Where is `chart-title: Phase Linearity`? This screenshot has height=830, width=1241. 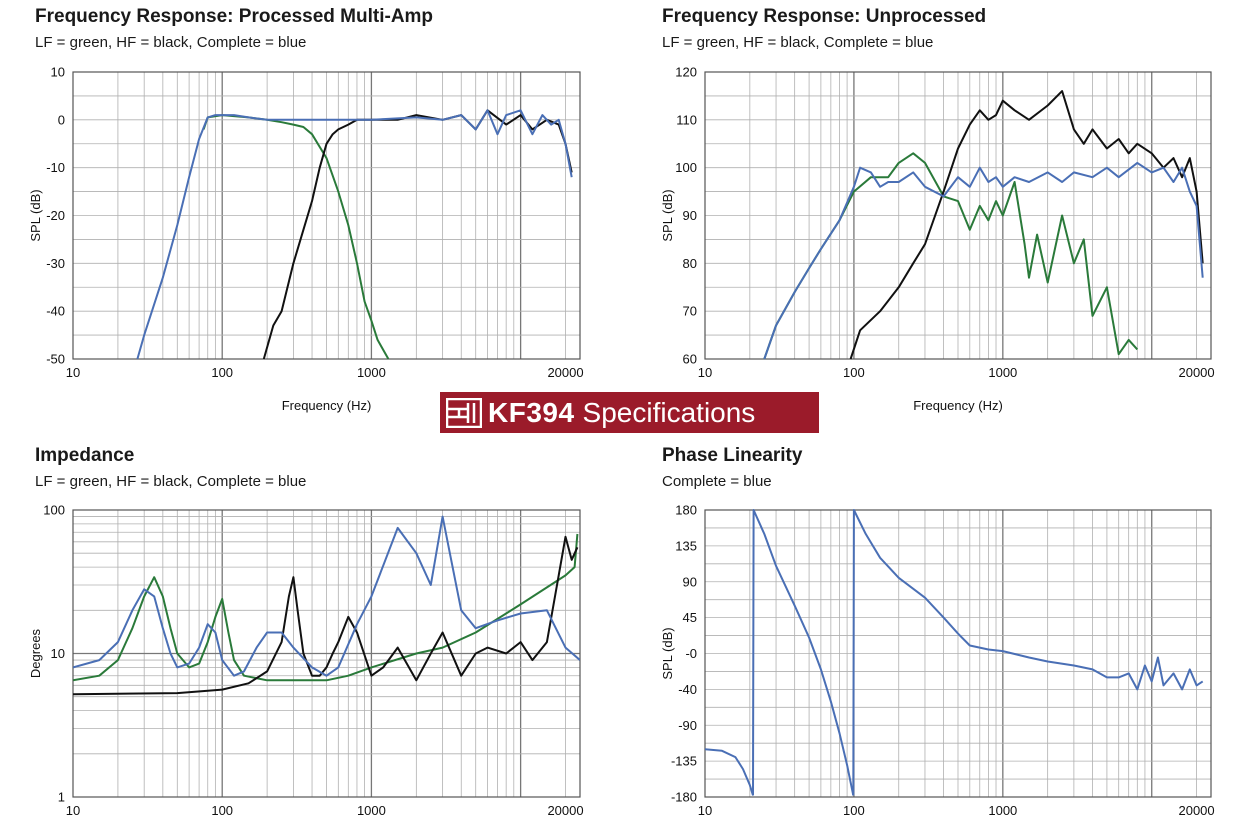 chart-title: Phase Linearity is located at coordinates (732, 455).